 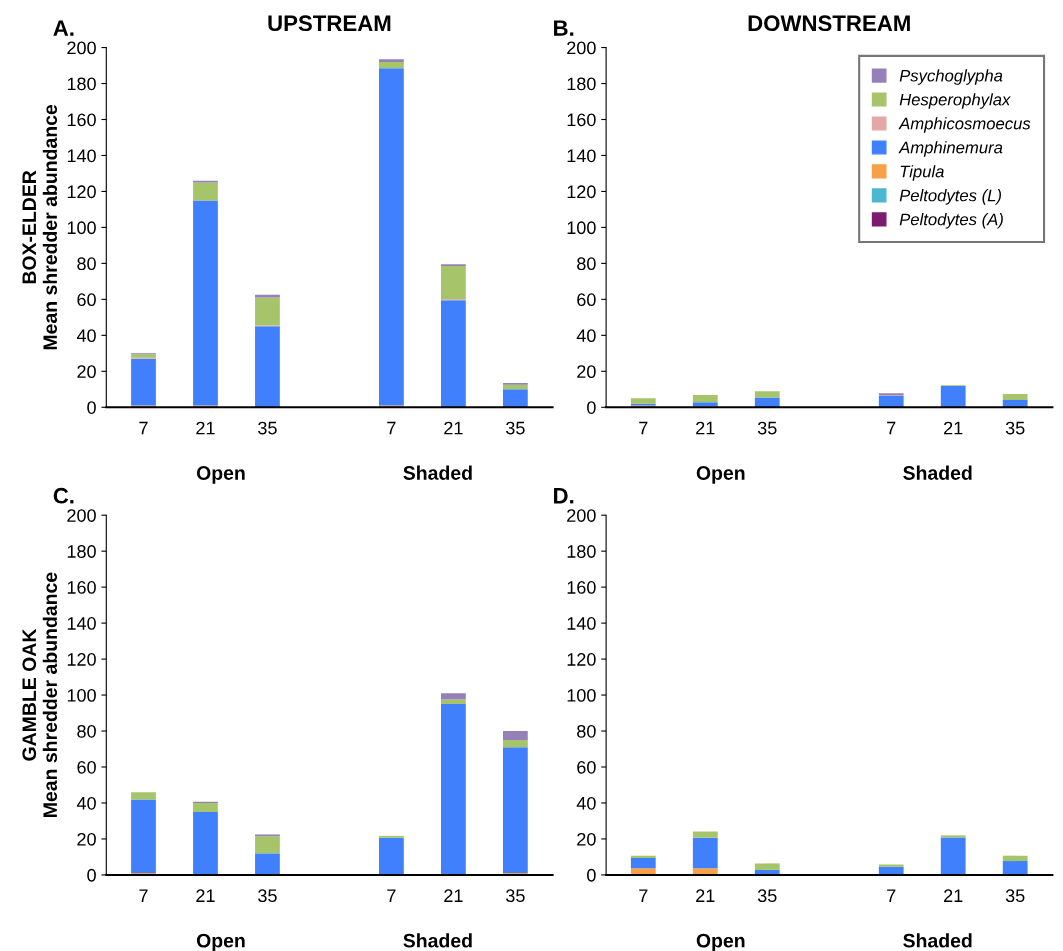 I want to click on legend-label: Amphicosmoecus, so click(x=964, y=125).